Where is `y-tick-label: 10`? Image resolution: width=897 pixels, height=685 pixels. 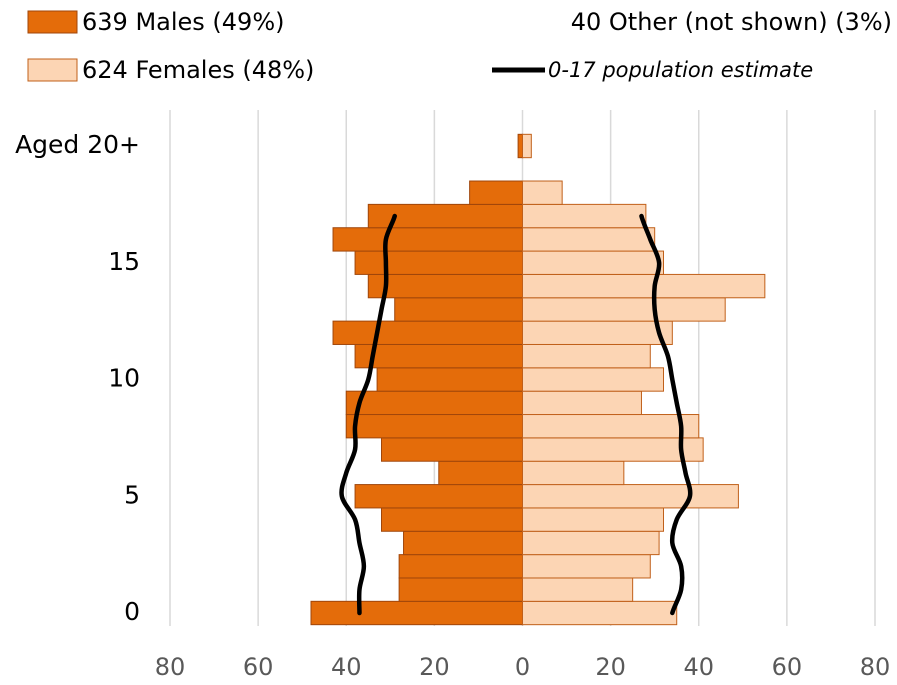
y-tick-label: 10 is located at coordinates (124, 378).